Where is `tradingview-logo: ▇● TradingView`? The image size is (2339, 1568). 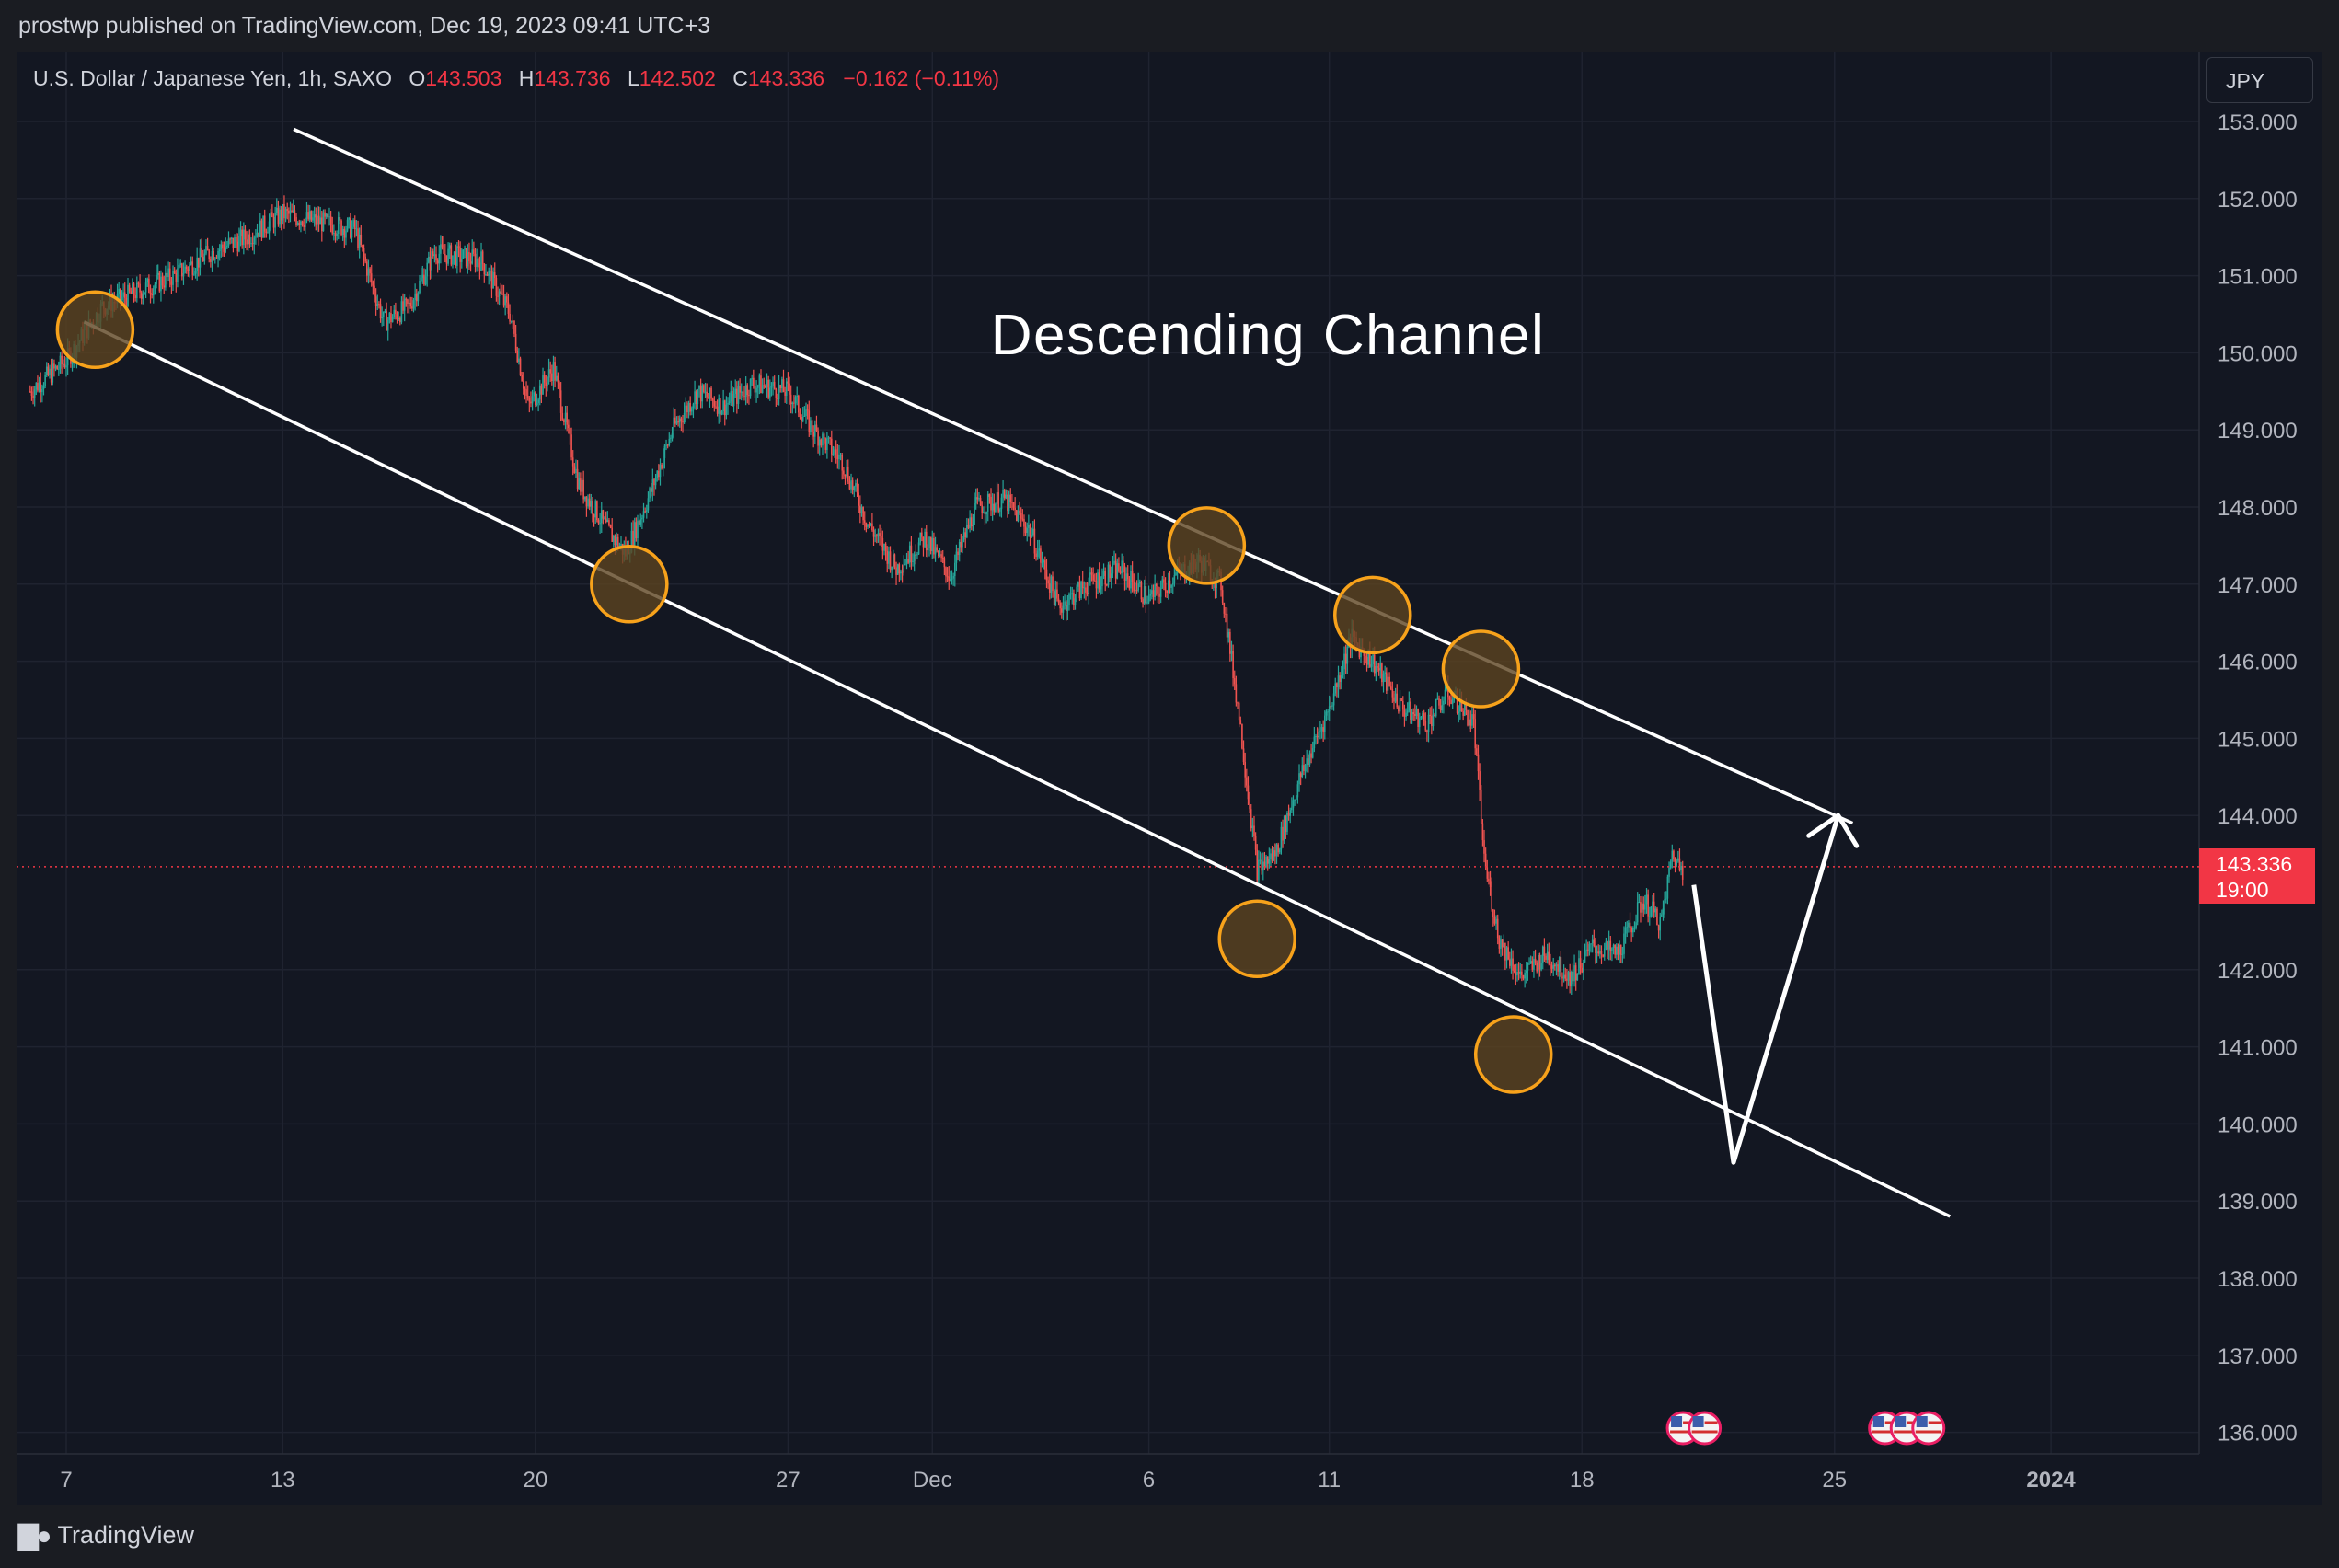 tradingview-logo: ▇● TradingView is located at coordinates (106, 1535).